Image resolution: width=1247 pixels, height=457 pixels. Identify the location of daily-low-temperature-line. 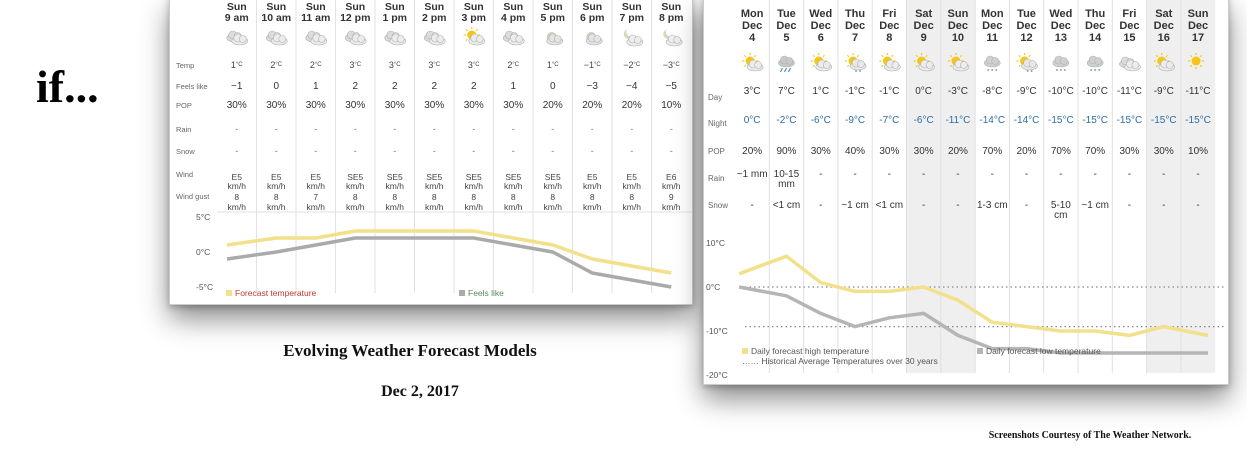
(973, 320).